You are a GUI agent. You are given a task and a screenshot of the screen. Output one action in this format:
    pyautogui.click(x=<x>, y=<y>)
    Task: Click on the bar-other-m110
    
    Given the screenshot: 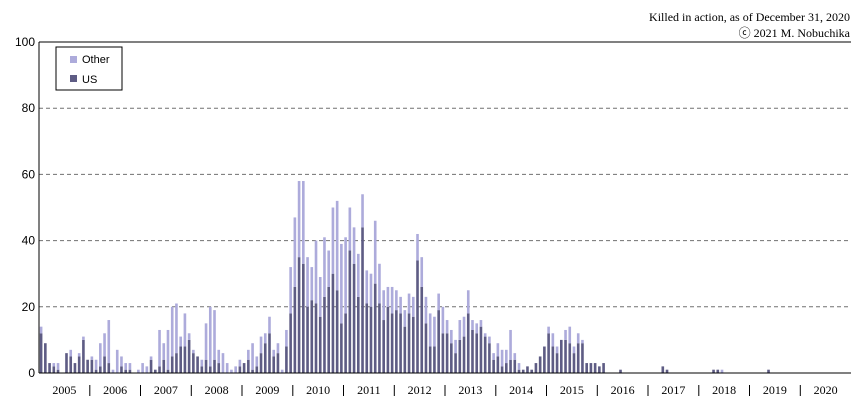 What is the action you would take?
    pyautogui.click(x=506, y=356)
    